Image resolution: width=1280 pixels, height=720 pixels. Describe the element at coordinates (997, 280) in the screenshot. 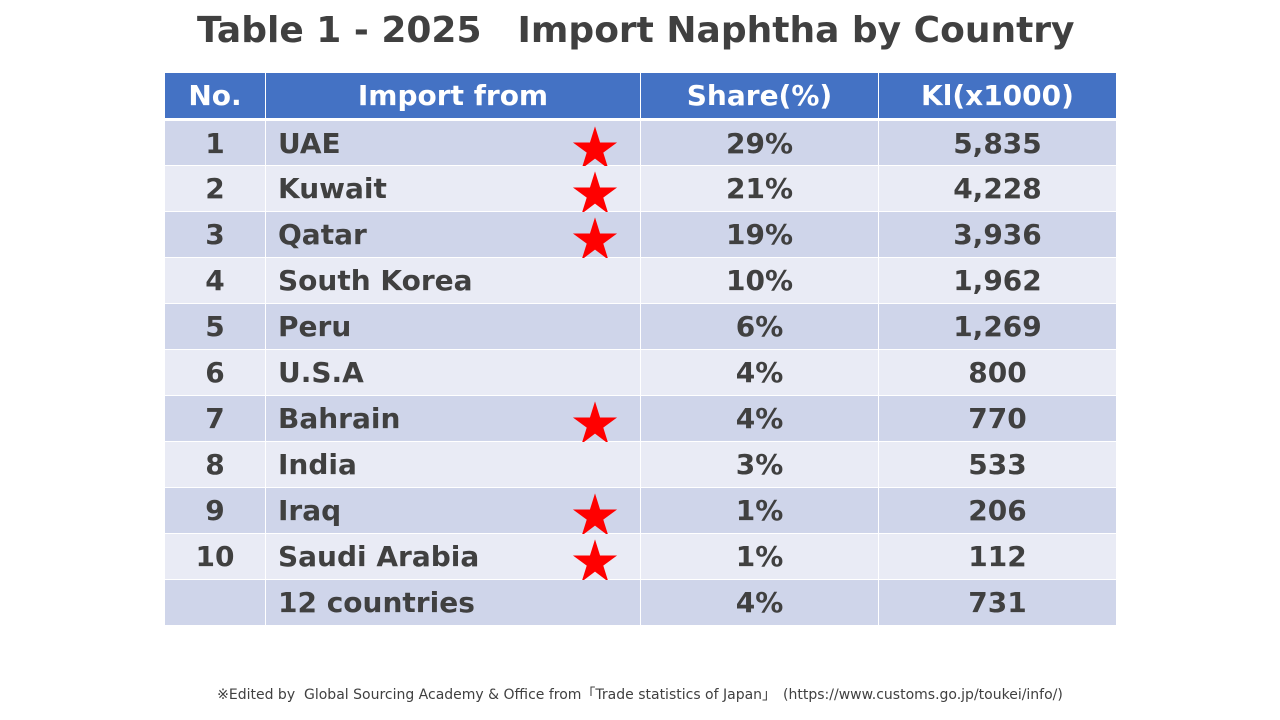

I see `kl-cell: 1,962` at that location.